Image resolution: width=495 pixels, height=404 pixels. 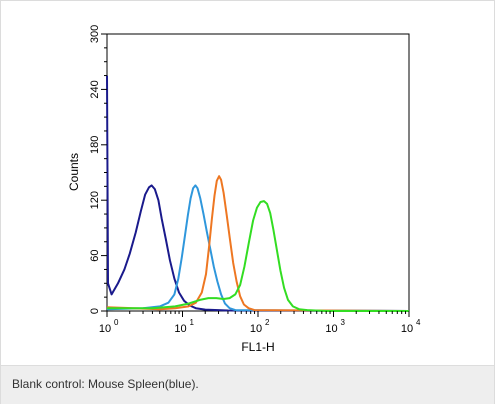 What do you see at coordinates (95, 145) in the screenshot?
I see `y-tick-label: 180` at bounding box center [95, 145].